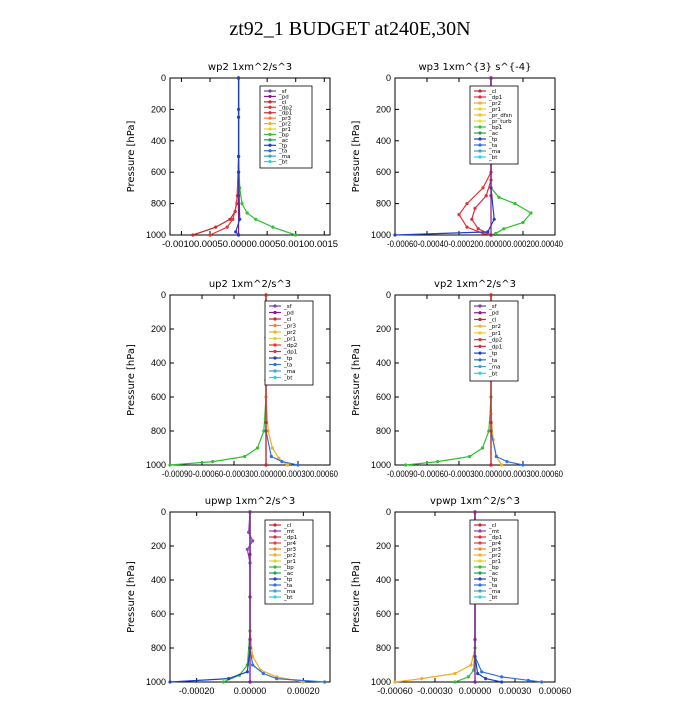  What do you see at coordinates (210, 235) in the screenshot?
I see `series-point-dp2` at bounding box center [210, 235].